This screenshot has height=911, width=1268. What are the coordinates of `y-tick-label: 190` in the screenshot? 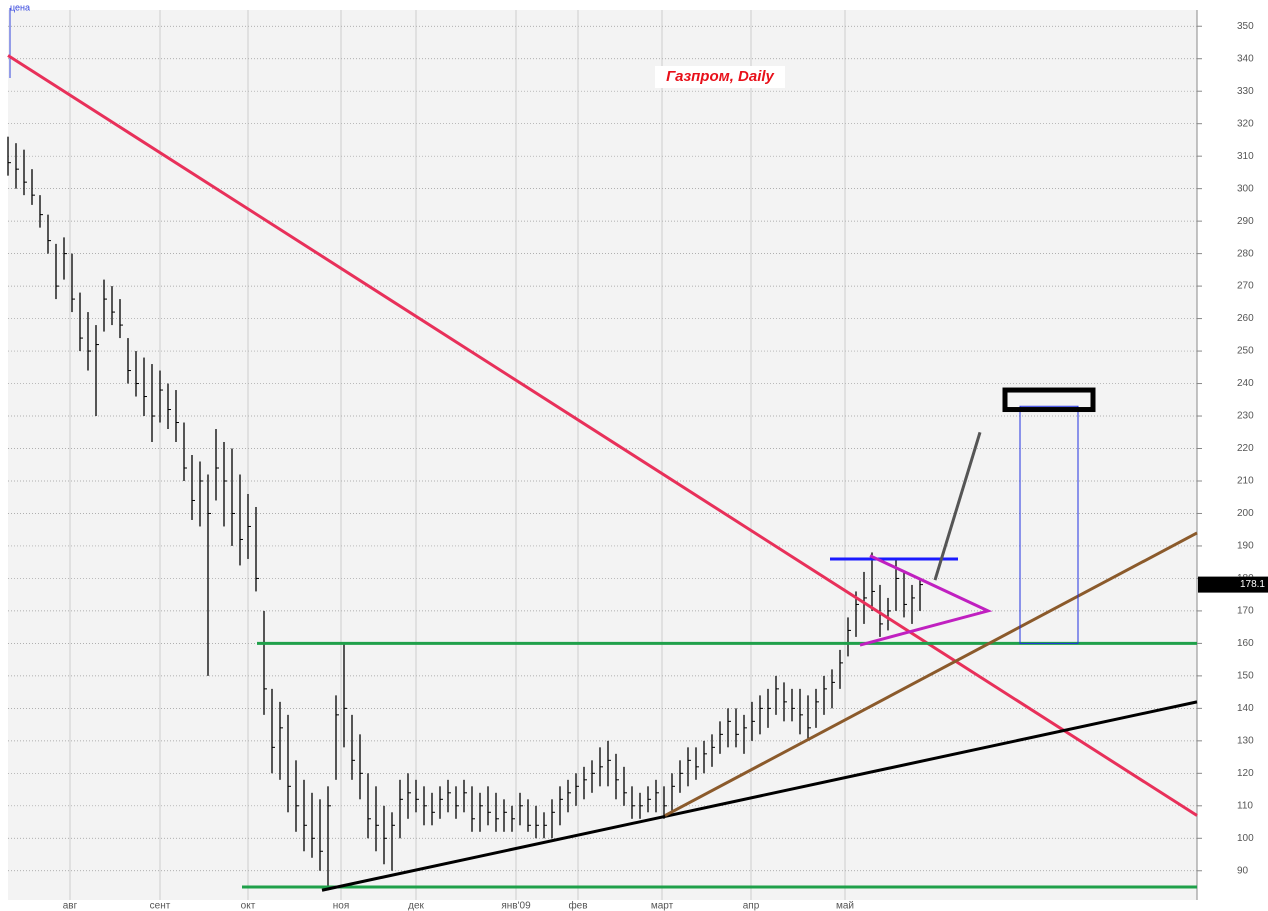 It's located at (1245, 546).